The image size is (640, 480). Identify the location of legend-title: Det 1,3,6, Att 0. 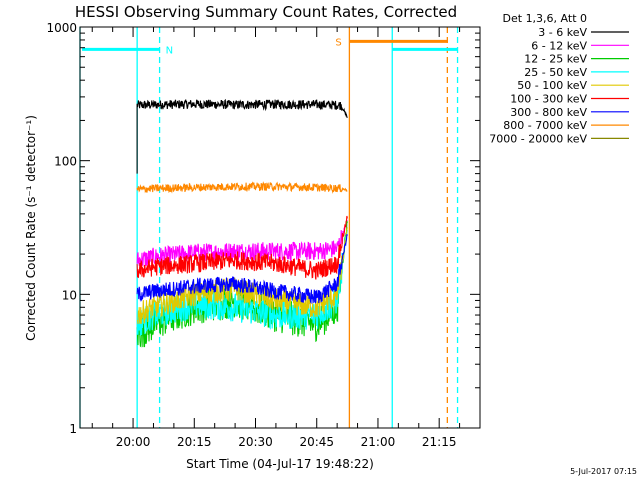
(545, 18).